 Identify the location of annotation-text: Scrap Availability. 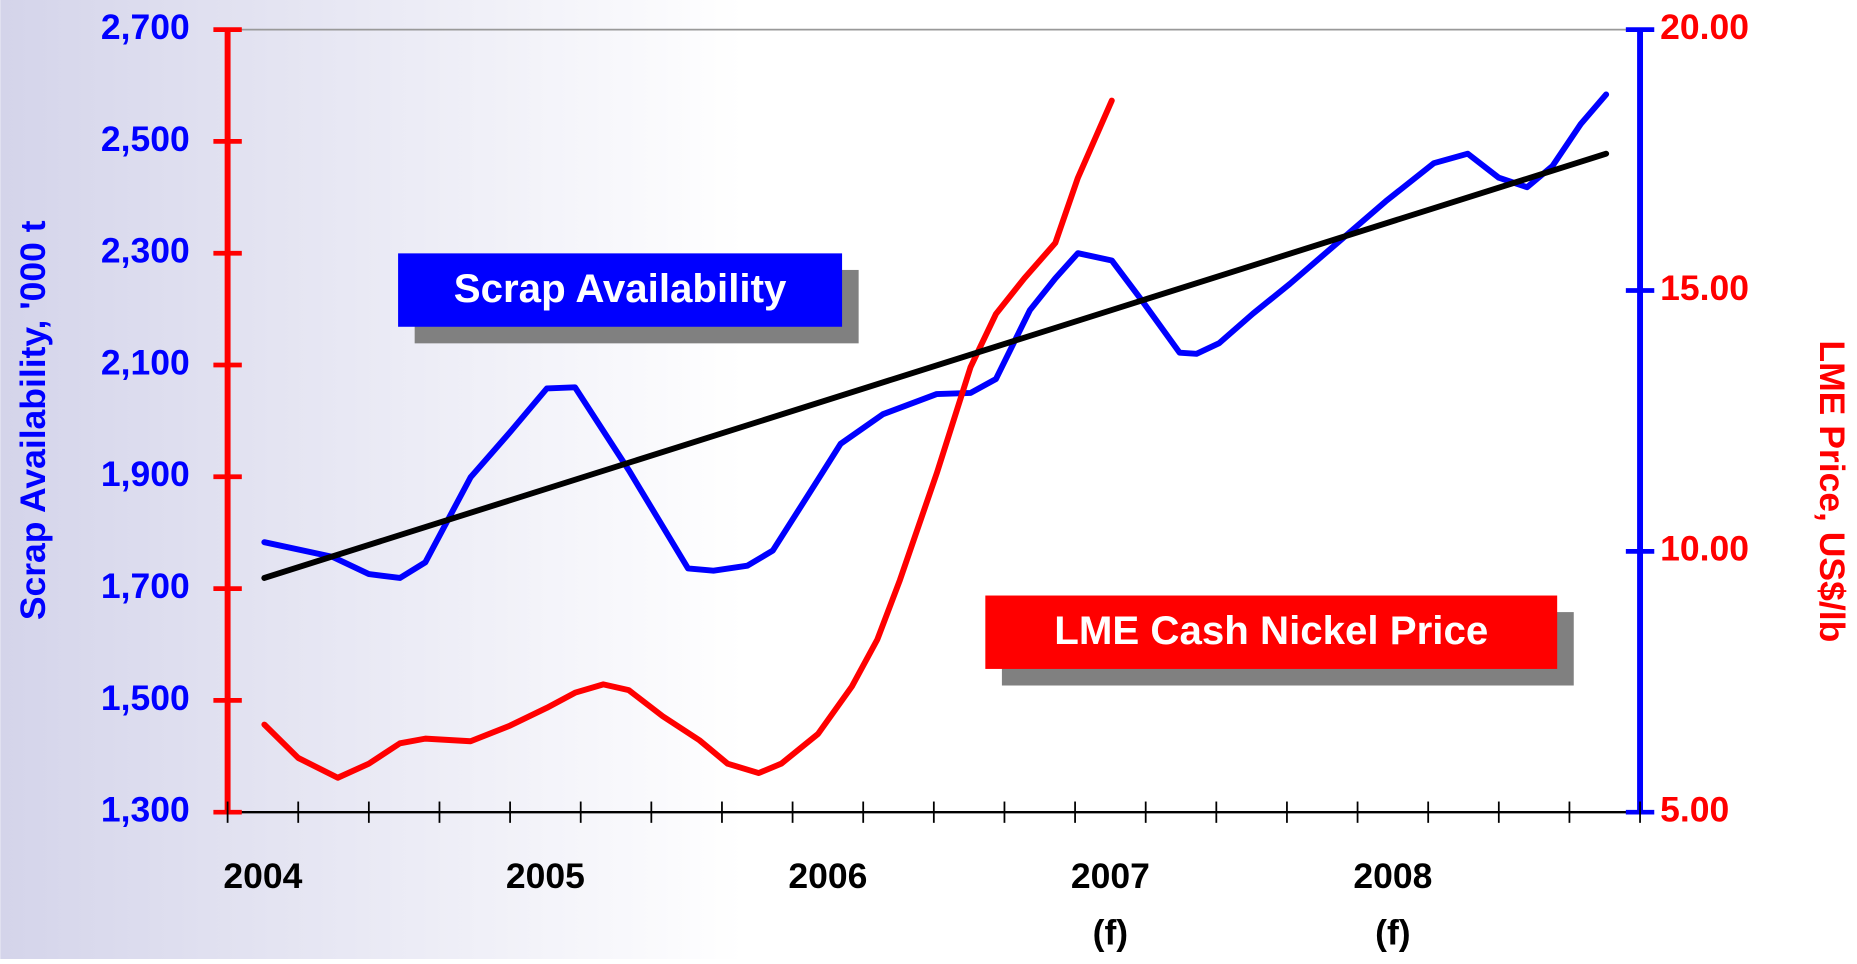
(620, 288).